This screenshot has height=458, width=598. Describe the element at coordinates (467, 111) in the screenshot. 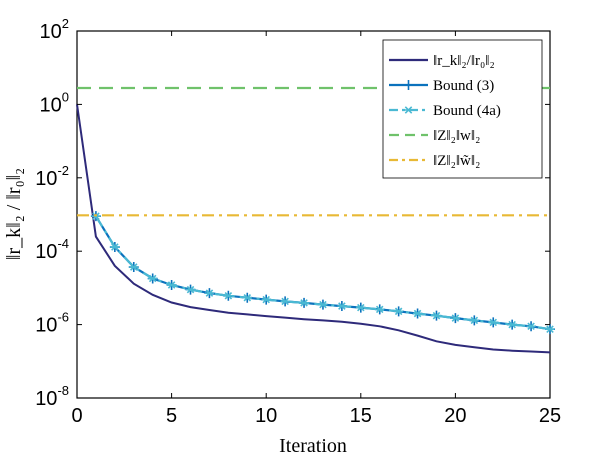

I see `legend-label: Bound (4a)` at that location.